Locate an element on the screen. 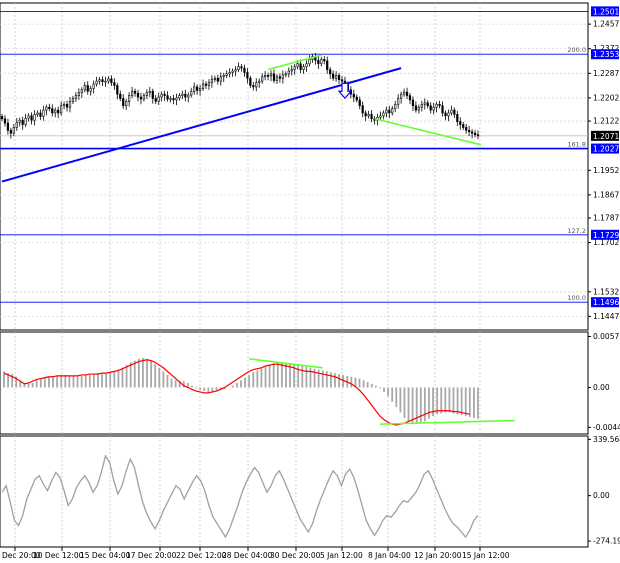 The image size is (620, 563). divergence-line is located at coordinates (447, 422).